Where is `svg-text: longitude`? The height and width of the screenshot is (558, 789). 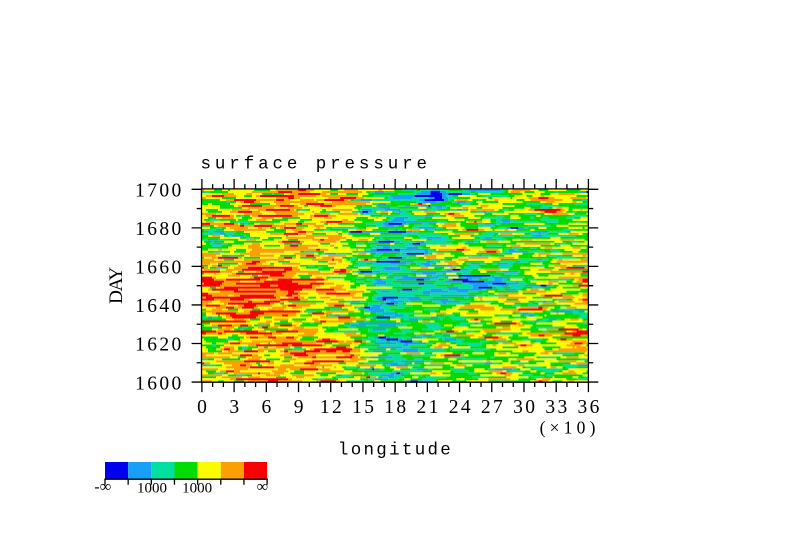
svg-text: longitude is located at coordinates (395, 451).